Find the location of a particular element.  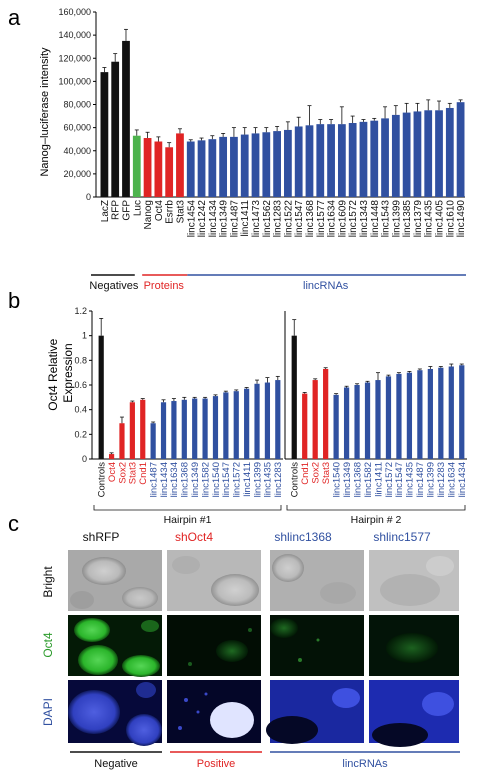

image-bright-shlinc1368 is located at coordinates (317, 580).